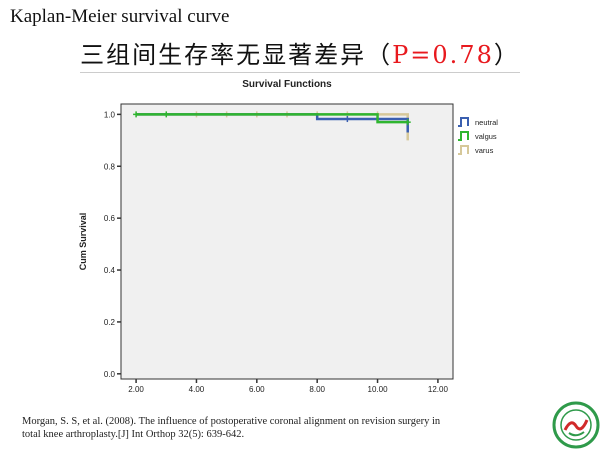  What do you see at coordinates (272, 118) in the screenshot?
I see `series-line-valgus` at bounding box center [272, 118].